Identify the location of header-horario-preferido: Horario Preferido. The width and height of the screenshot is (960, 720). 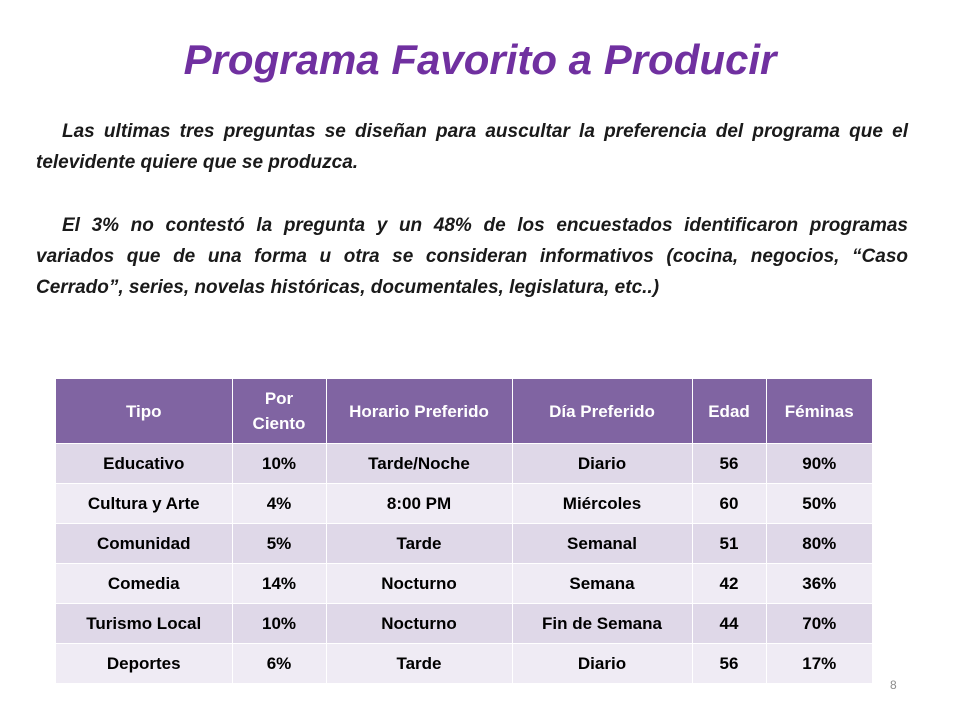
(419, 411).